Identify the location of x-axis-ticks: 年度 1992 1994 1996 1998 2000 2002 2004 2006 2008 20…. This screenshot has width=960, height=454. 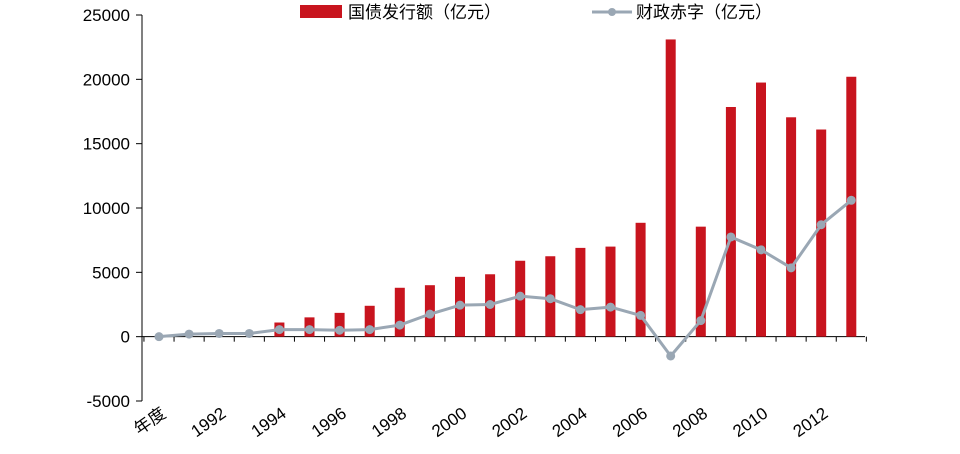
(481, 422).